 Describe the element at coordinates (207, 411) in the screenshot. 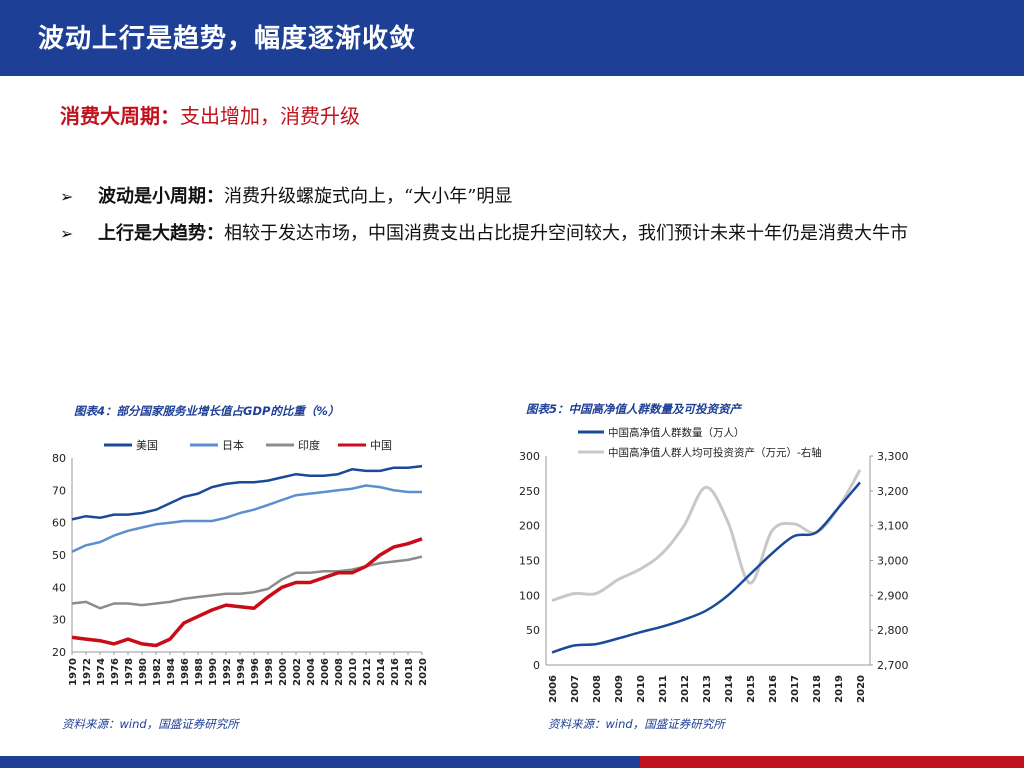

I see `chart1-title: 图表4：部分国家服务业增长值占GDP的比重（%）` at that location.